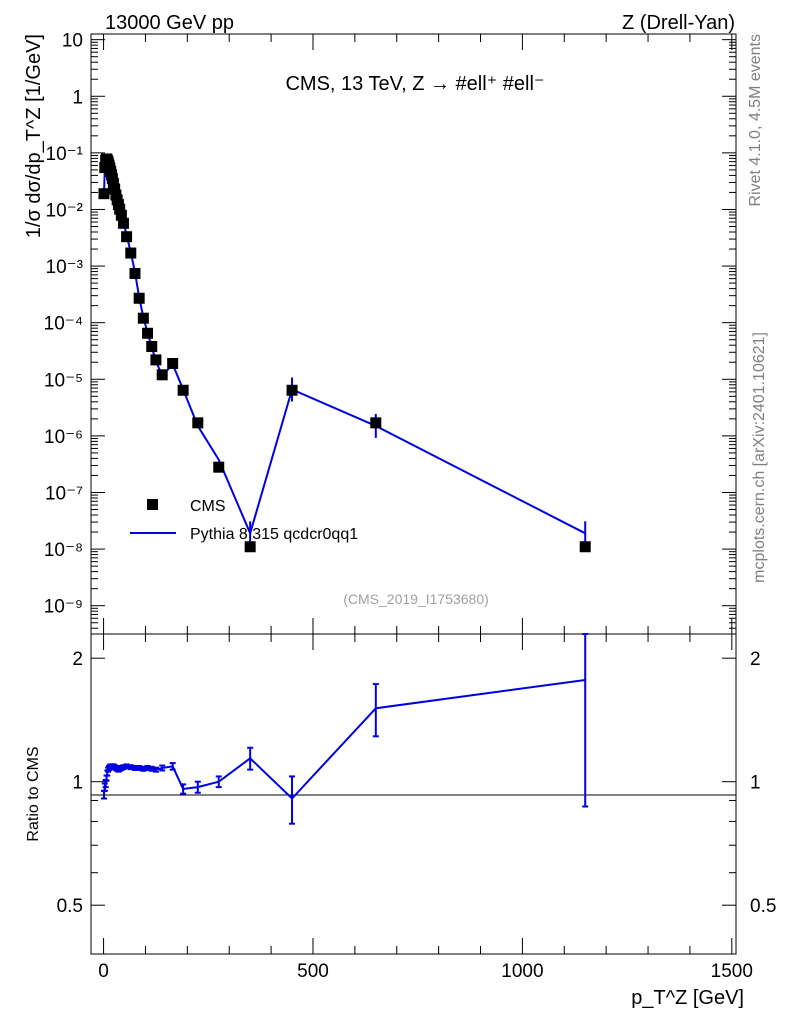 The height and width of the screenshot is (1024, 786). Describe the element at coordinates (344, 739) in the screenshot. I see `ratio-series-line` at that location.